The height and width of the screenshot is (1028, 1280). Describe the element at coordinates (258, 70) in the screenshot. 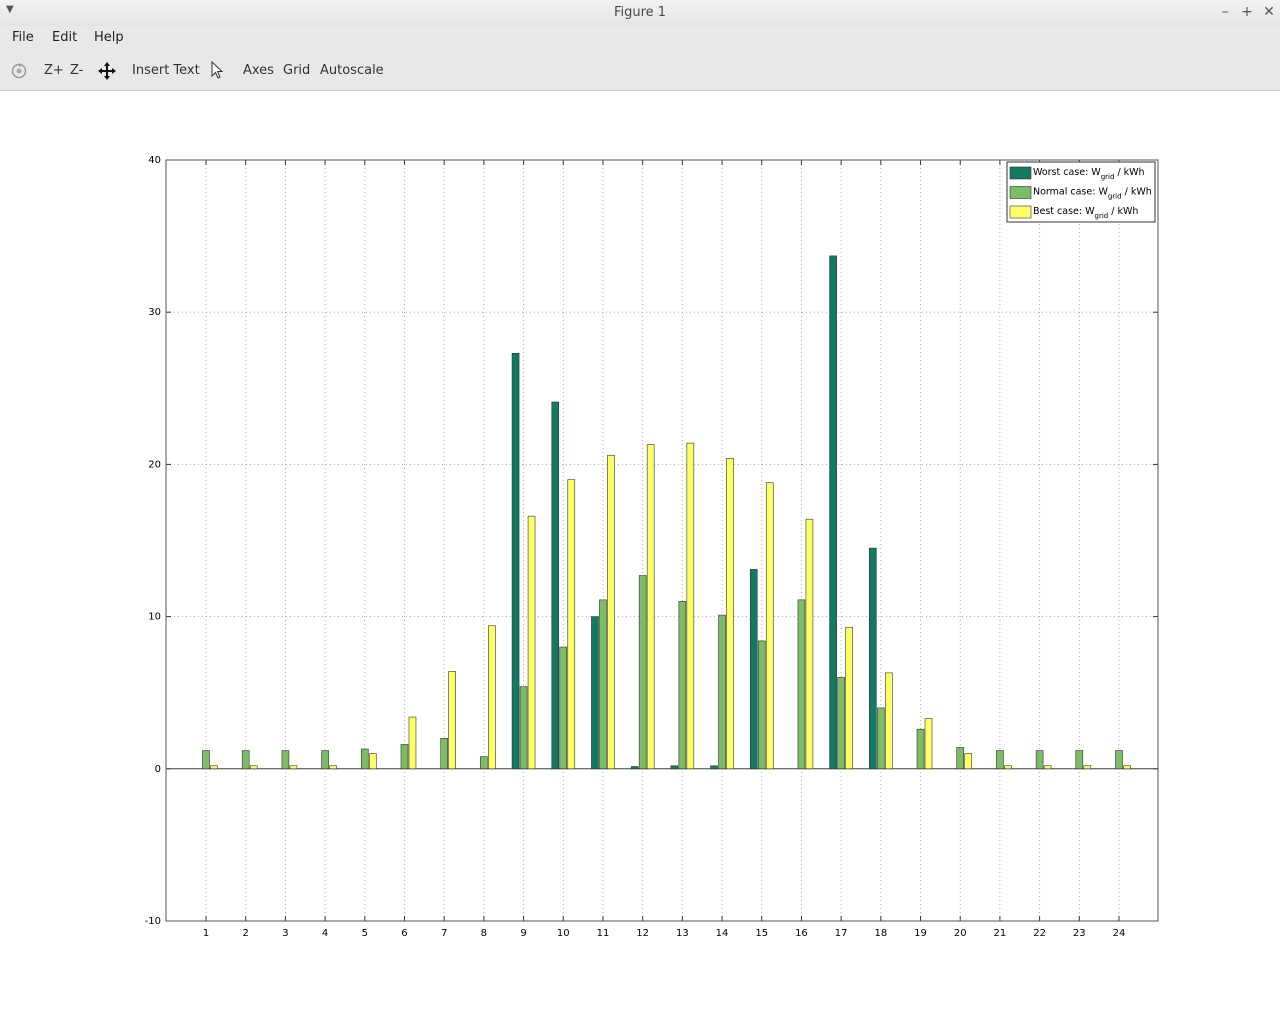

I see `axes-button: Axes` at that location.